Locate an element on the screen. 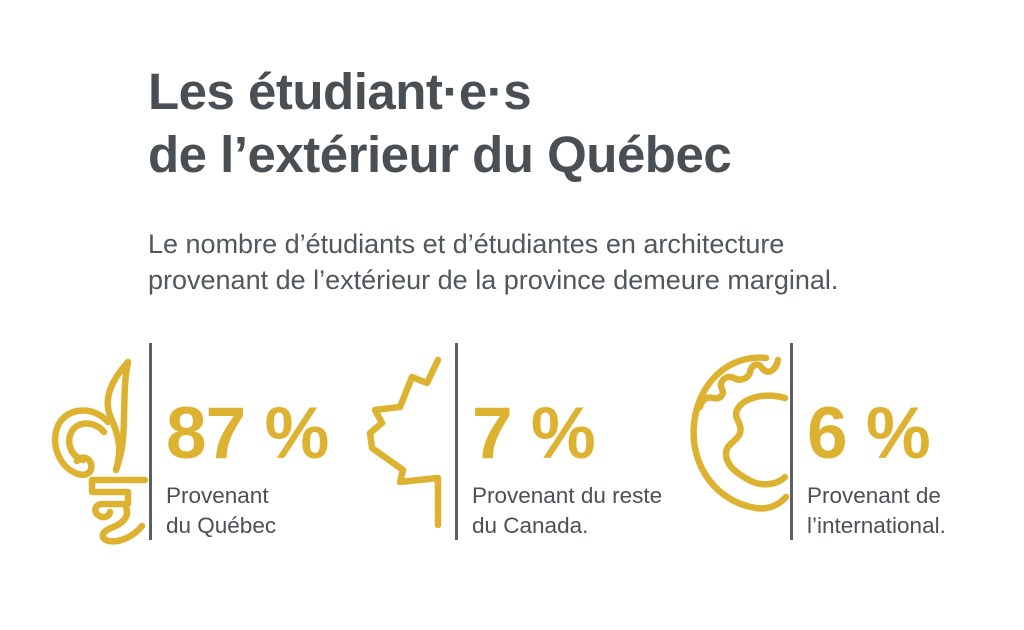  stat-international-label: Provenant de l’international. is located at coordinates (876, 510).